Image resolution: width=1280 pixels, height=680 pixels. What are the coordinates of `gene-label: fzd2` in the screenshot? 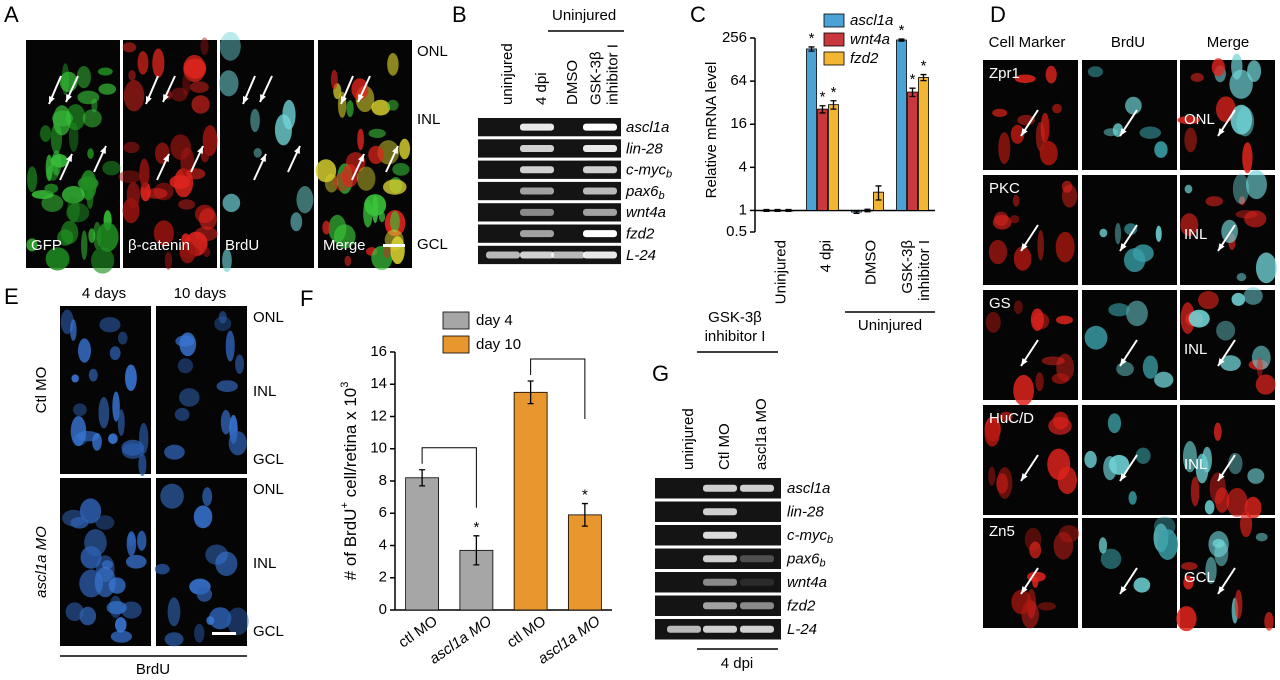 It's located at (640, 233).